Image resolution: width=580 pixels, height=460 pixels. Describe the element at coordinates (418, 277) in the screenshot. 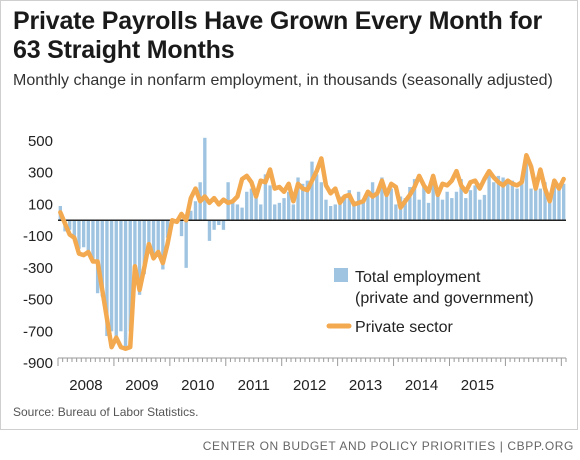

I see `legend-label-total-employment: Total employment` at that location.